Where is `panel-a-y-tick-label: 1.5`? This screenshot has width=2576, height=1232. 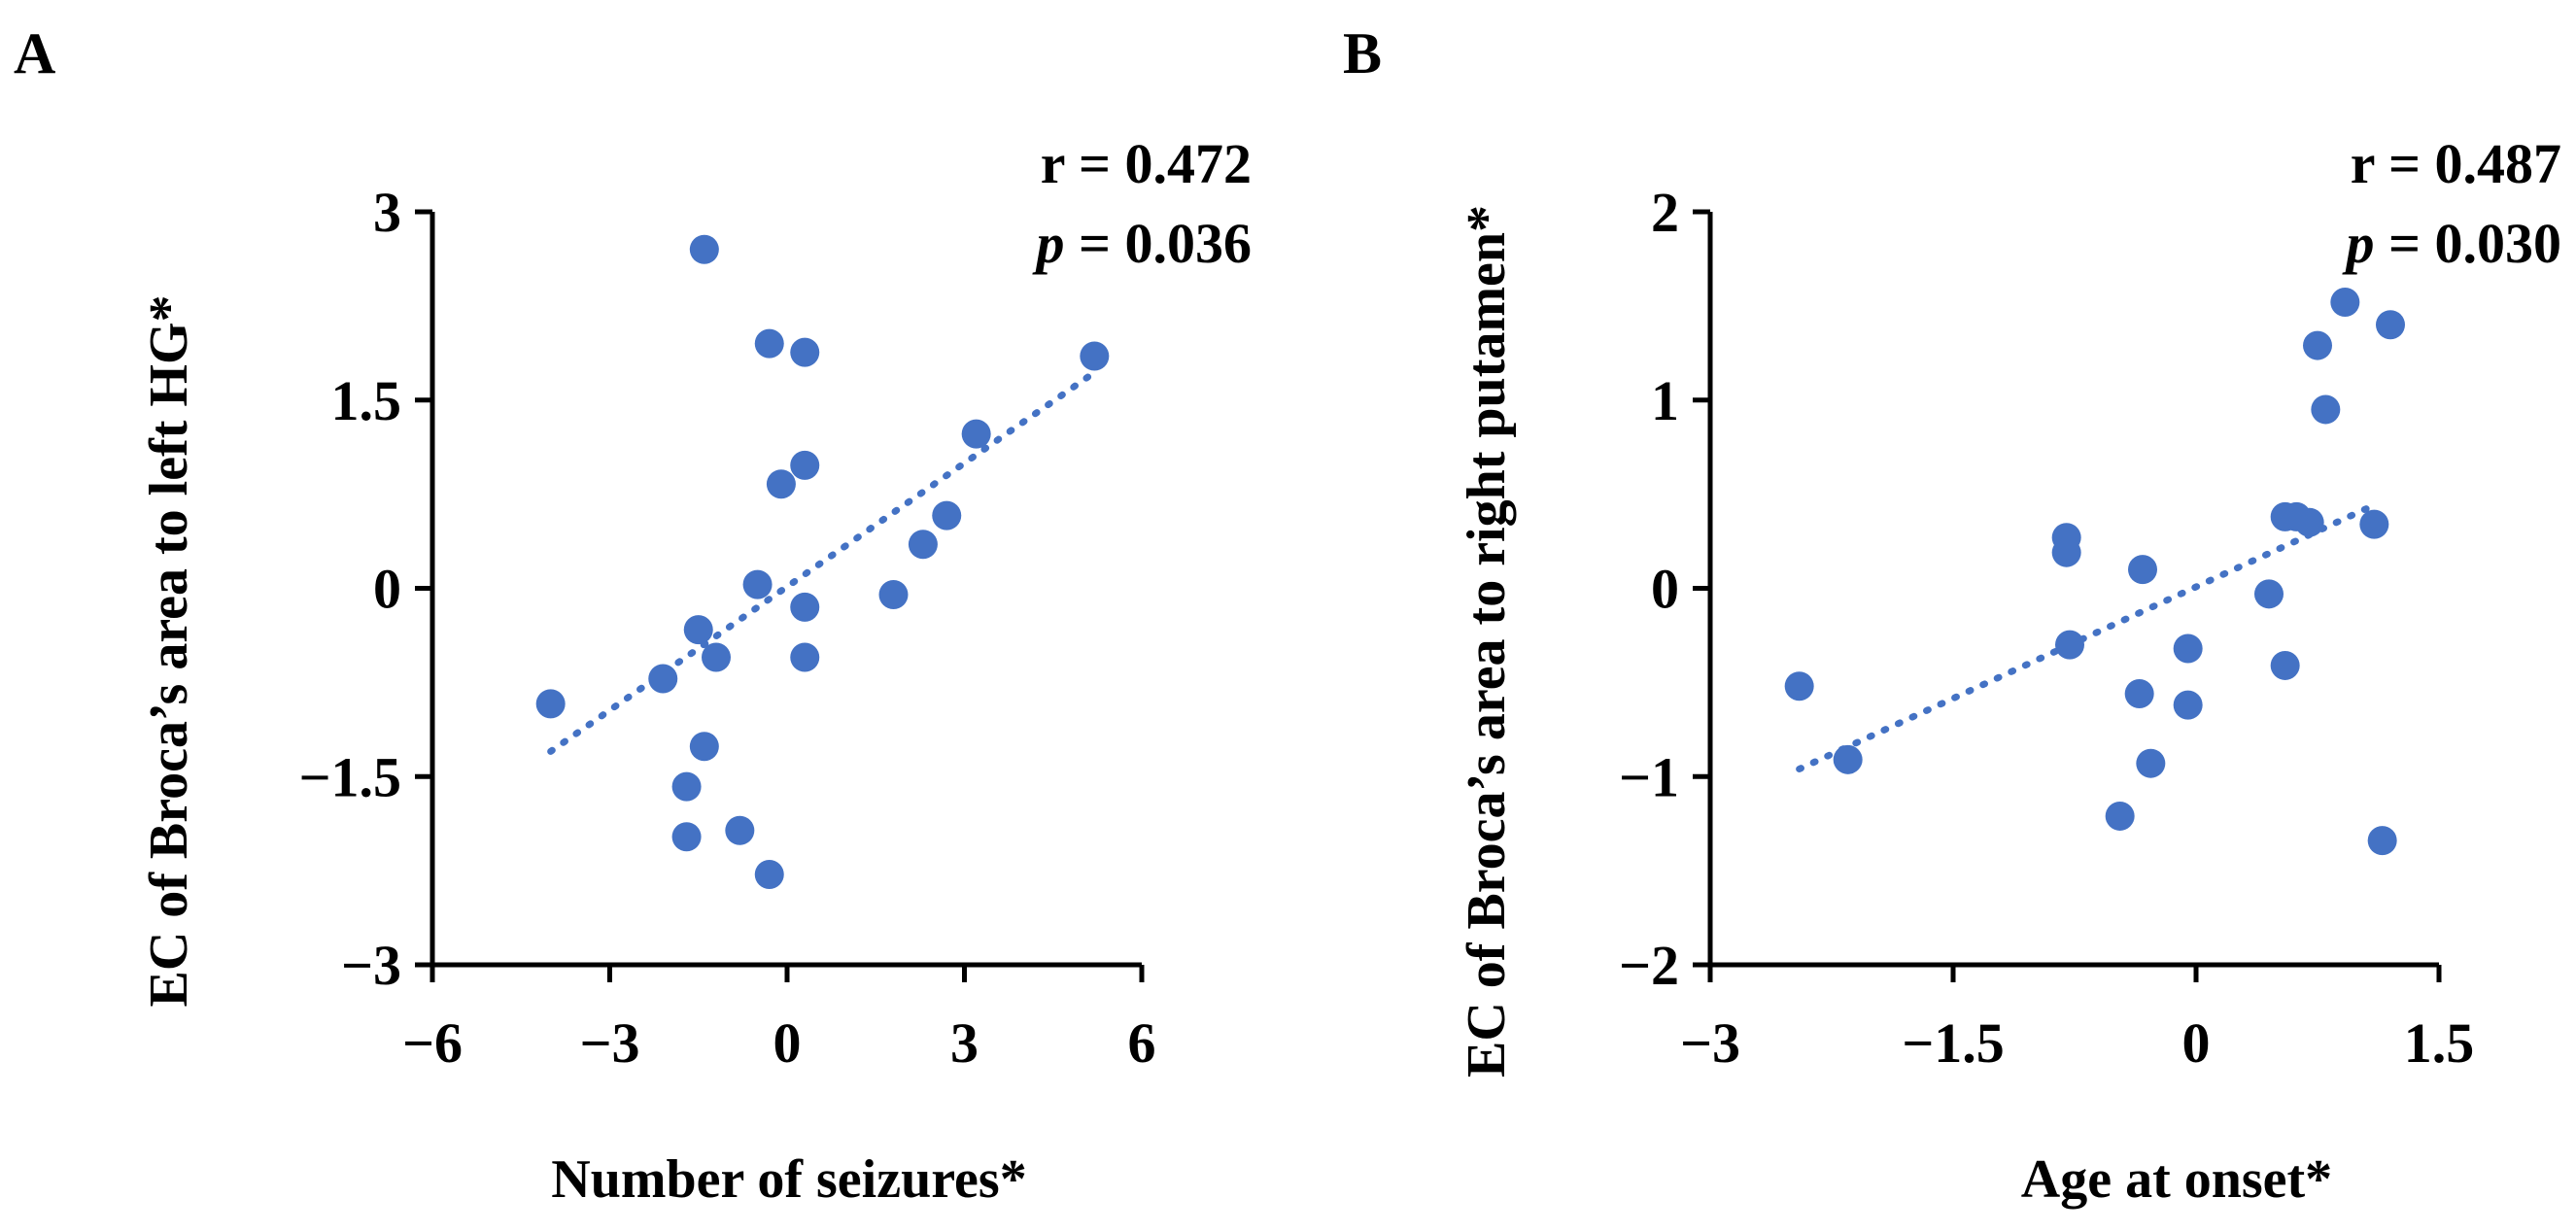
panel-a-y-tick-label: 1.5 is located at coordinates (366, 400).